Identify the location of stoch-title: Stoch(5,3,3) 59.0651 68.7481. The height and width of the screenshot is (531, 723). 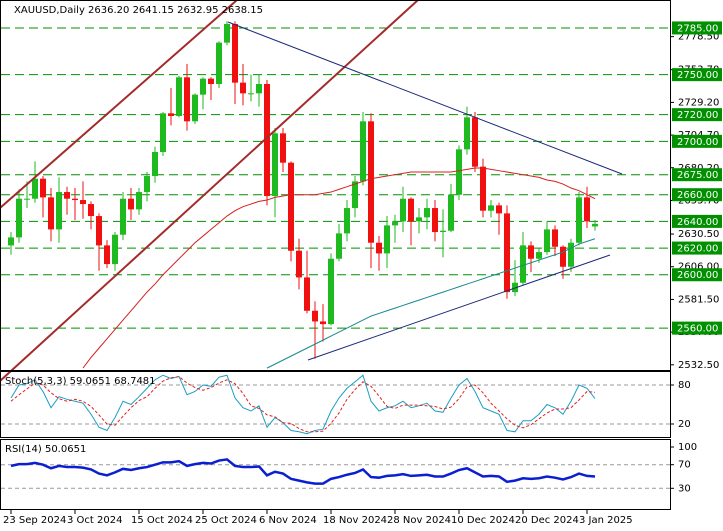
(80, 381).